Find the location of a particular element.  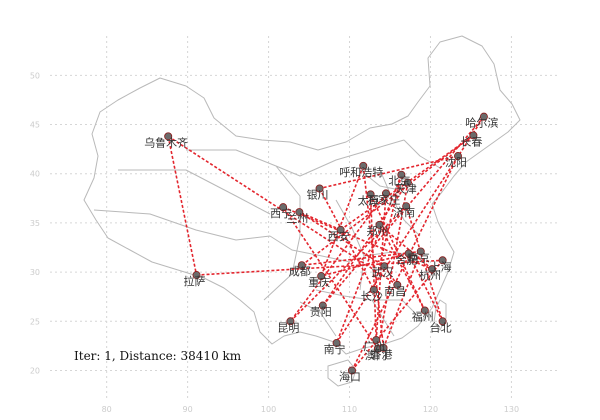

city-label: 郑州 is located at coordinates (377, 231).